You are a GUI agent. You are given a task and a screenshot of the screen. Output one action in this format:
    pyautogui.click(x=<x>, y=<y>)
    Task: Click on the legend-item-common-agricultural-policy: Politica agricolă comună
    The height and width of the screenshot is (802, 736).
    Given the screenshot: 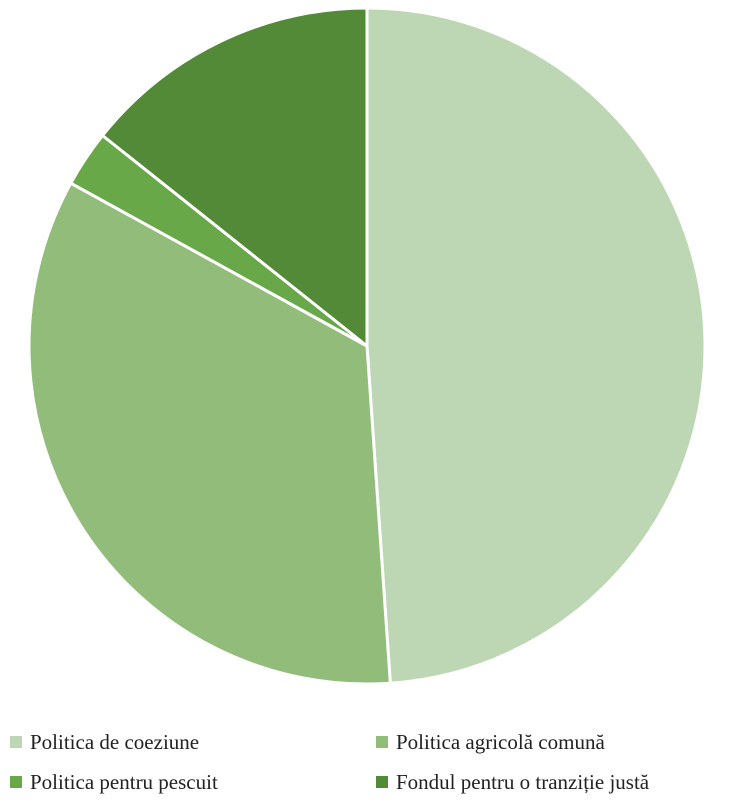 What is the action you would take?
    pyautogui.click(x=490, y=742)
    